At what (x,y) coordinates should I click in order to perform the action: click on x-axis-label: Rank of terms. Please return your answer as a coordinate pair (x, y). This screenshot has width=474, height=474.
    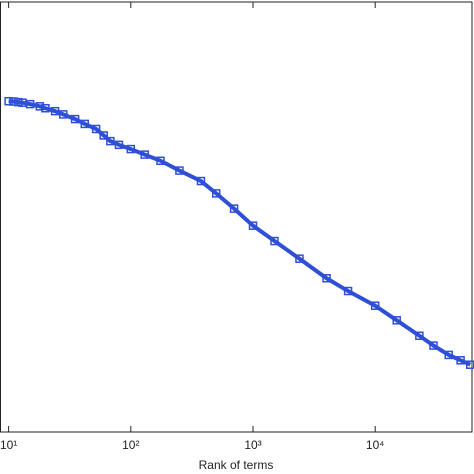
    Looking at the image, I should click on (236, 465).